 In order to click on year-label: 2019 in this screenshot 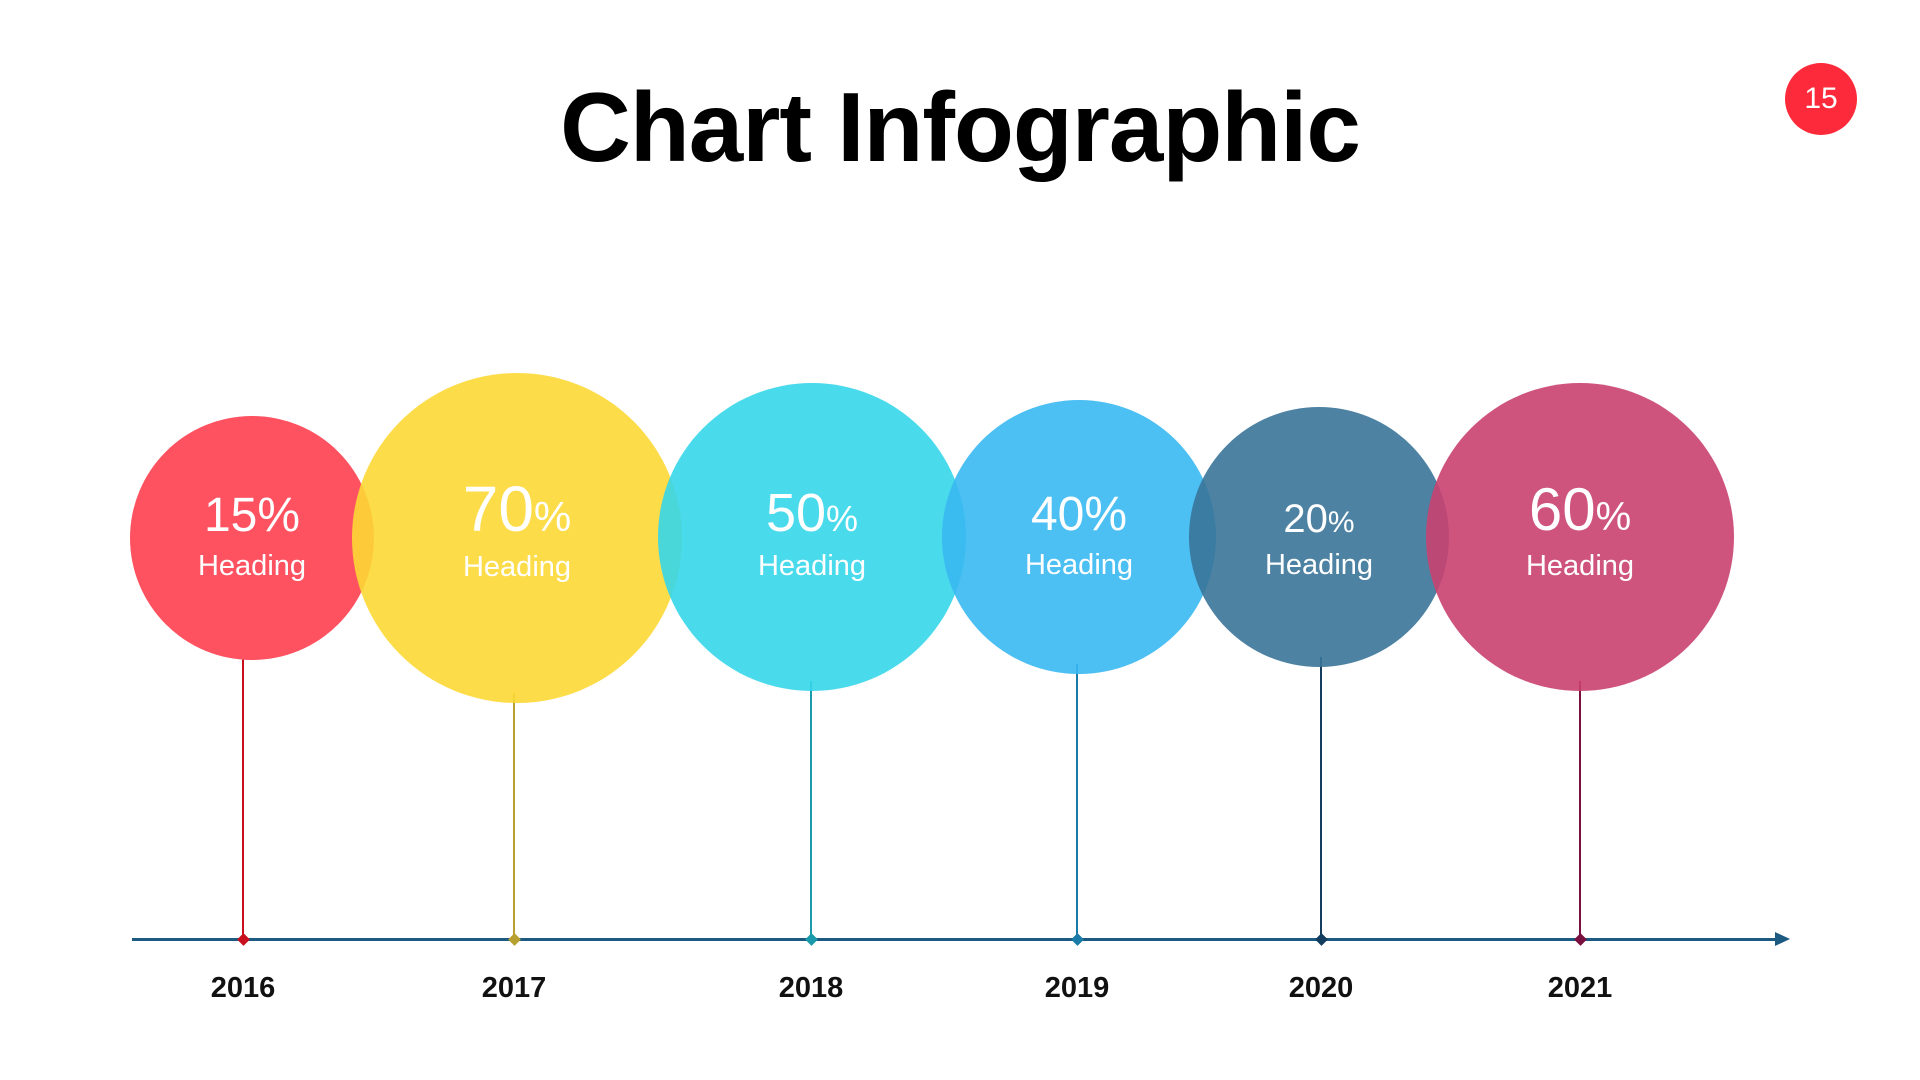, I will do `click(1077, 988)`.